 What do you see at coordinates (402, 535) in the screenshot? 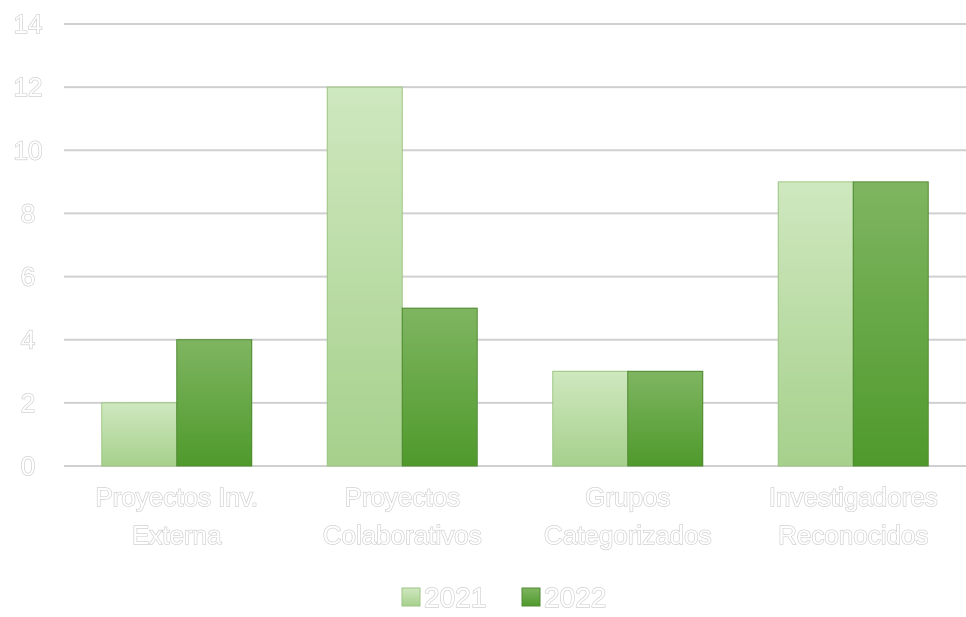
I see `category-label: Colaborativos` at bounding box center [402, 535].